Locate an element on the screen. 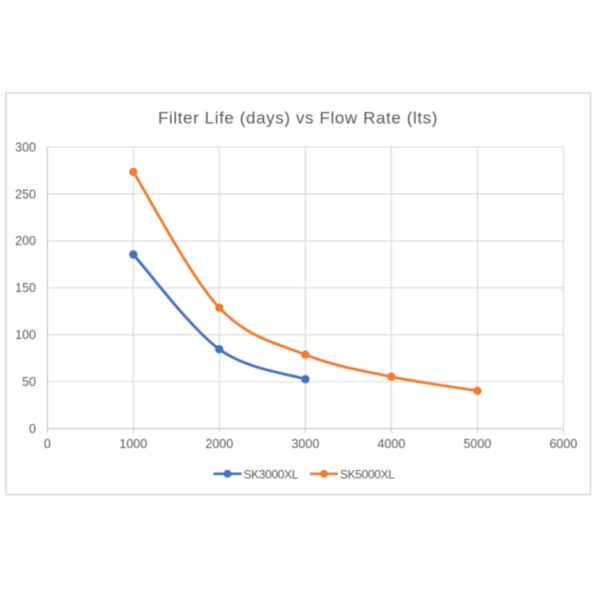  svg-text: 200 is located at coordinates (25, 241).